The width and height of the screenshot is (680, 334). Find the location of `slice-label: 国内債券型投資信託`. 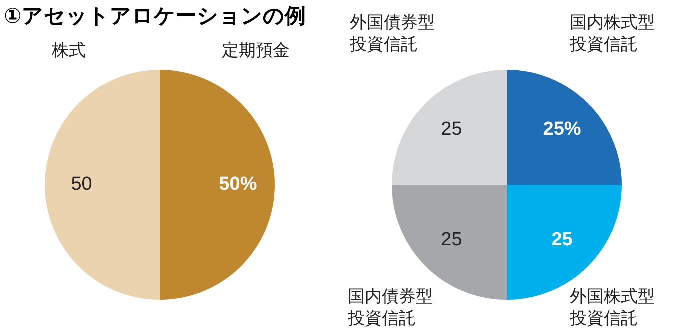

slice-label: 国内債券型投資信託 is located at coordinates (391, 308).